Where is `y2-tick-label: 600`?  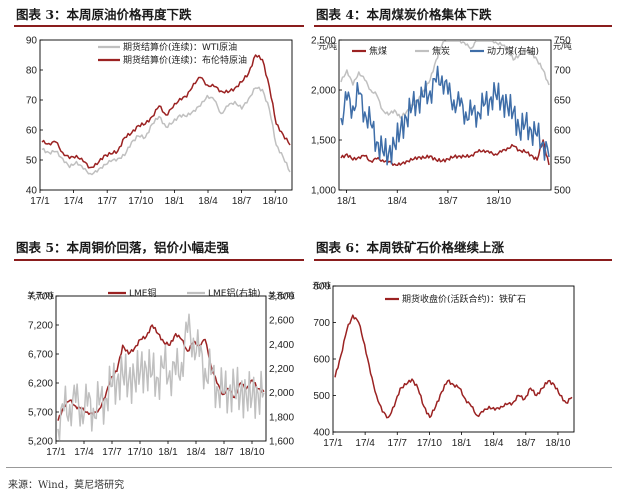 y2-tick-label: 600 is located at coordinates (562, 131).